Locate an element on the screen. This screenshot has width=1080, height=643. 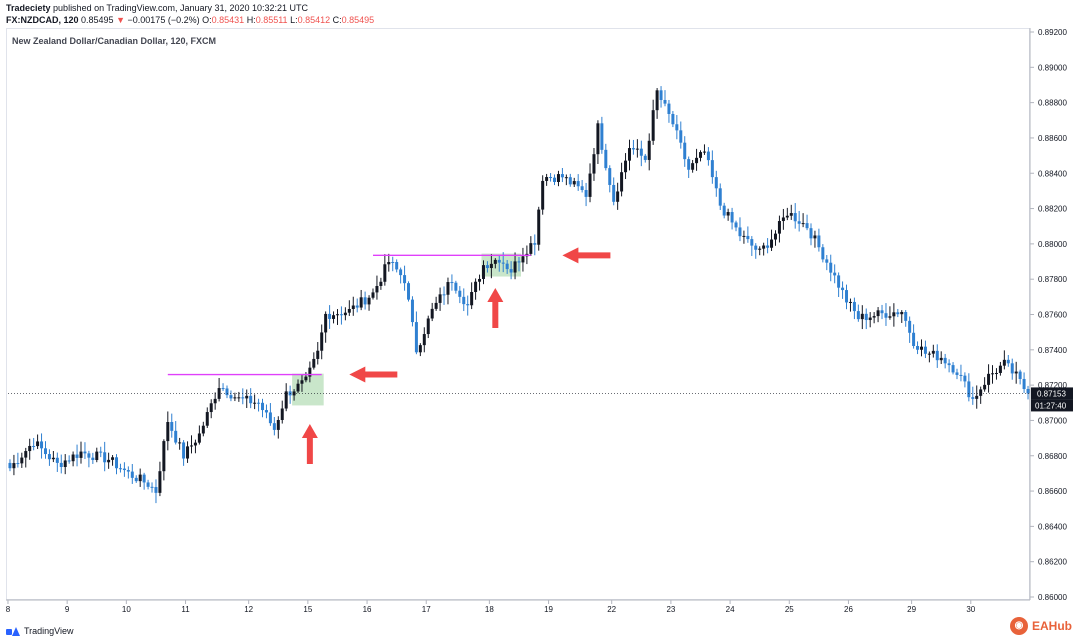
price-tick-label: 0.88200 is located at coordinates (1052, 209).